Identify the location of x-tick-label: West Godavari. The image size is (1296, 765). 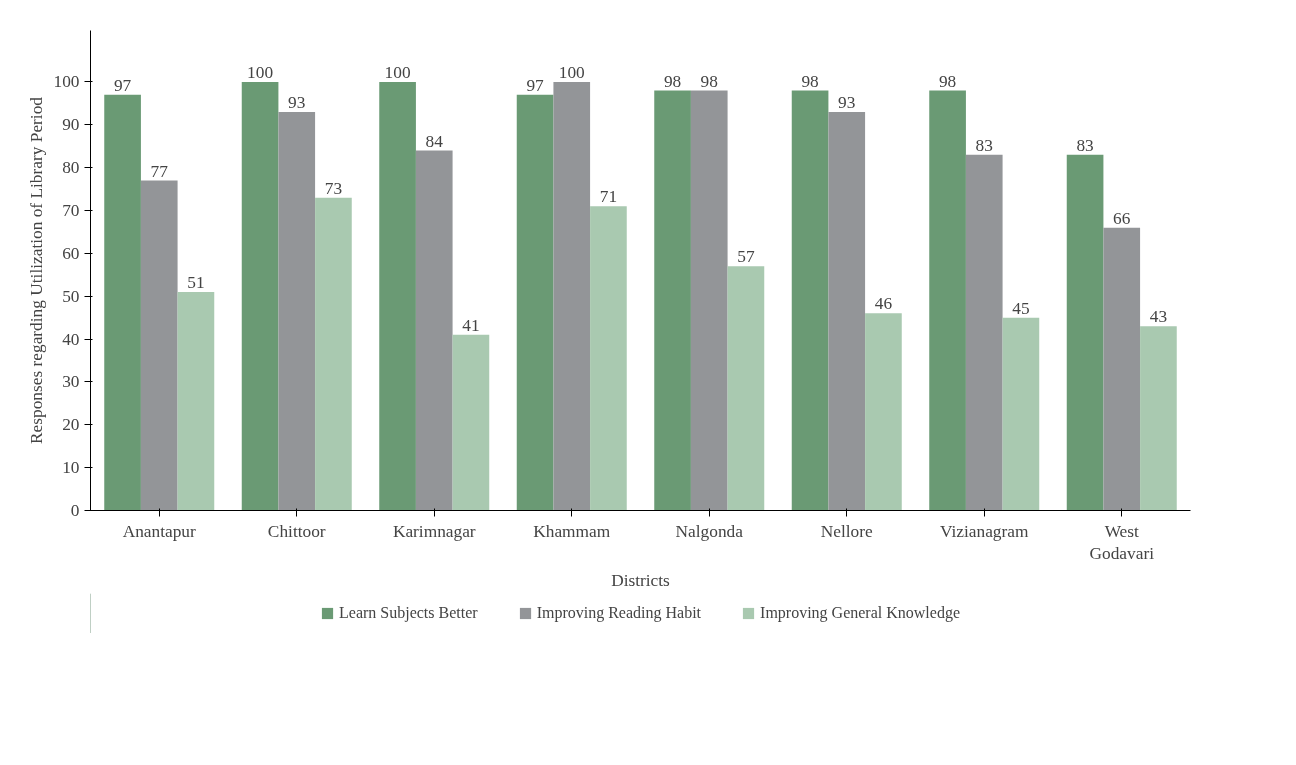
(1122, 542).